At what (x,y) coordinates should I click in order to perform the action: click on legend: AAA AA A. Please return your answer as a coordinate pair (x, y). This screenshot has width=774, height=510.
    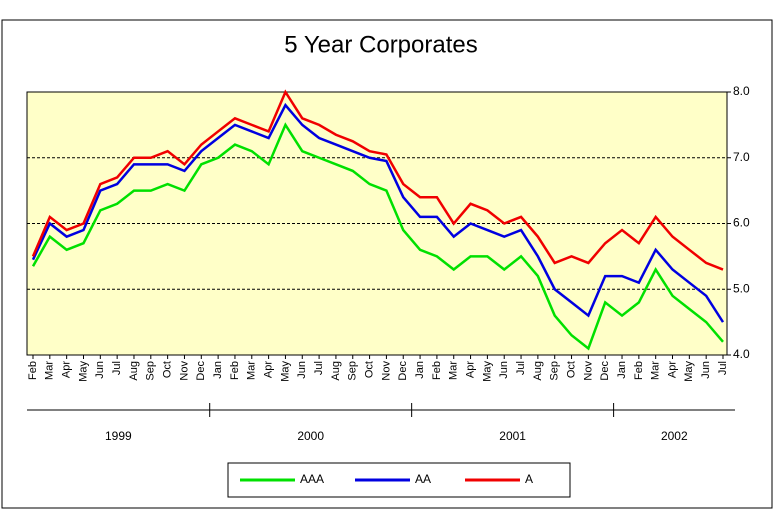
    Looking at the image, I should click on (399, 480).